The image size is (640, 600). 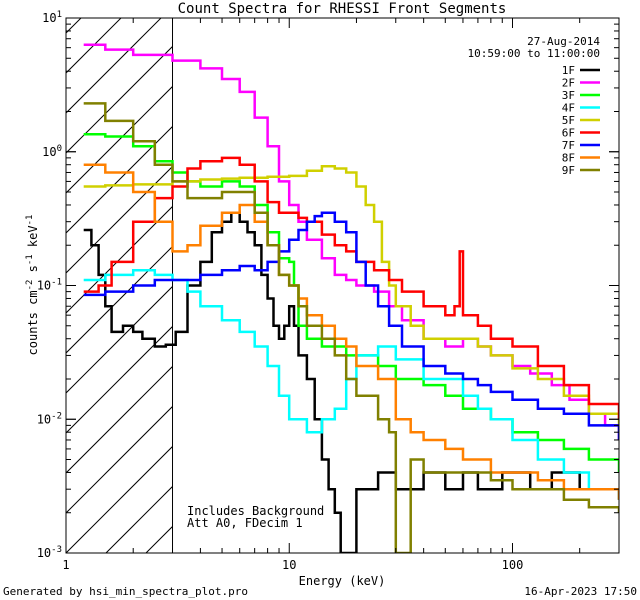 What do you see at coordinates (580, 591) in the screenshot?
I see `footer-date: 16-Apr-2023 17:50` at bounding box center [580, 591].